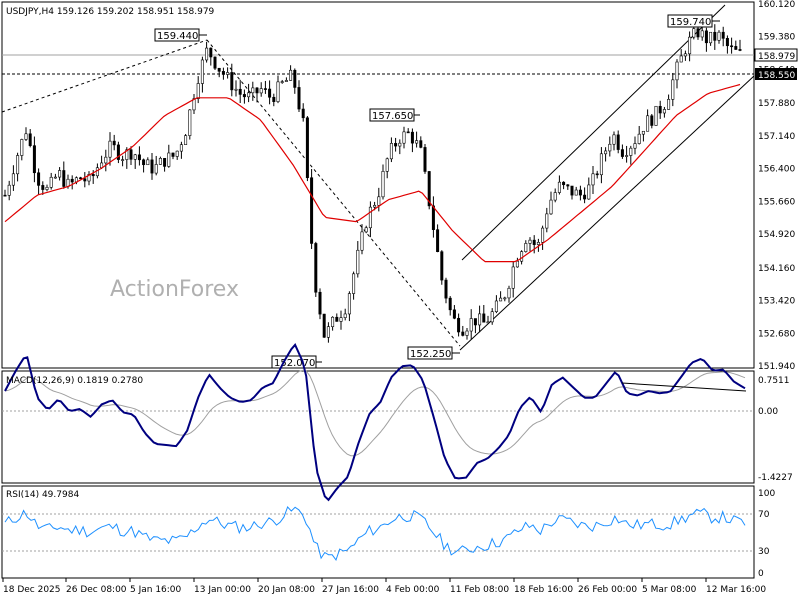 Image resolution: width=800 pixels, height=600 pixels. What do you see at coordinates (222, 590) in the screenshot?
I see `x-tick-label: 13 Jan 00:00` at bounding box center [222, 590].